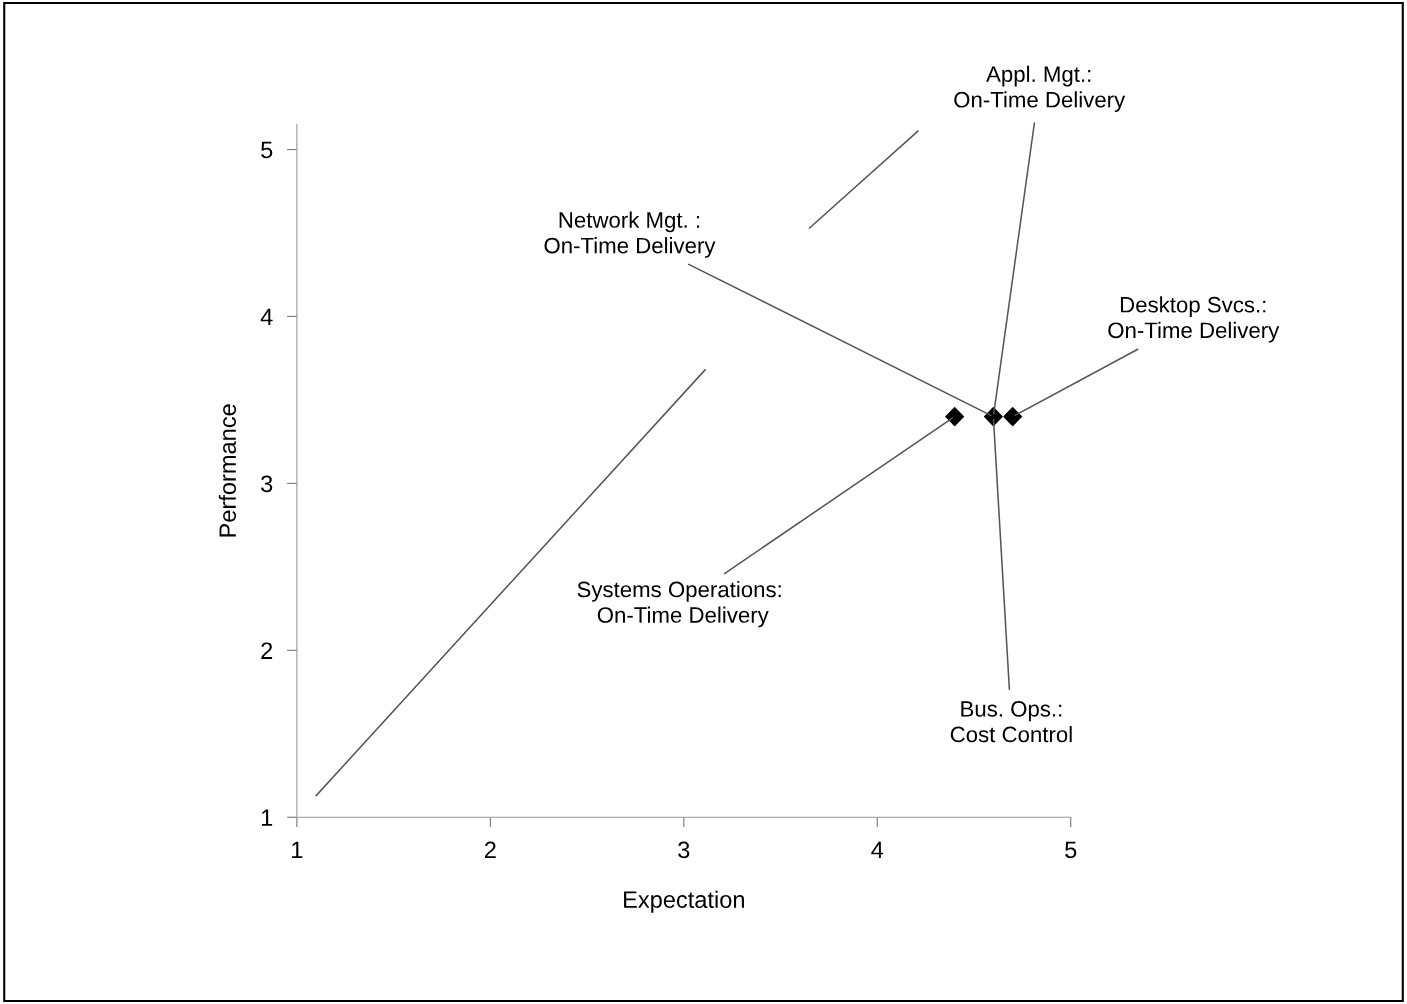  What do you see at coordinates (1040, 88) in the screenshot?
I see `annotation: Appl. Mgt.: On-Time Delivery` at bounding box center [1040, 88].